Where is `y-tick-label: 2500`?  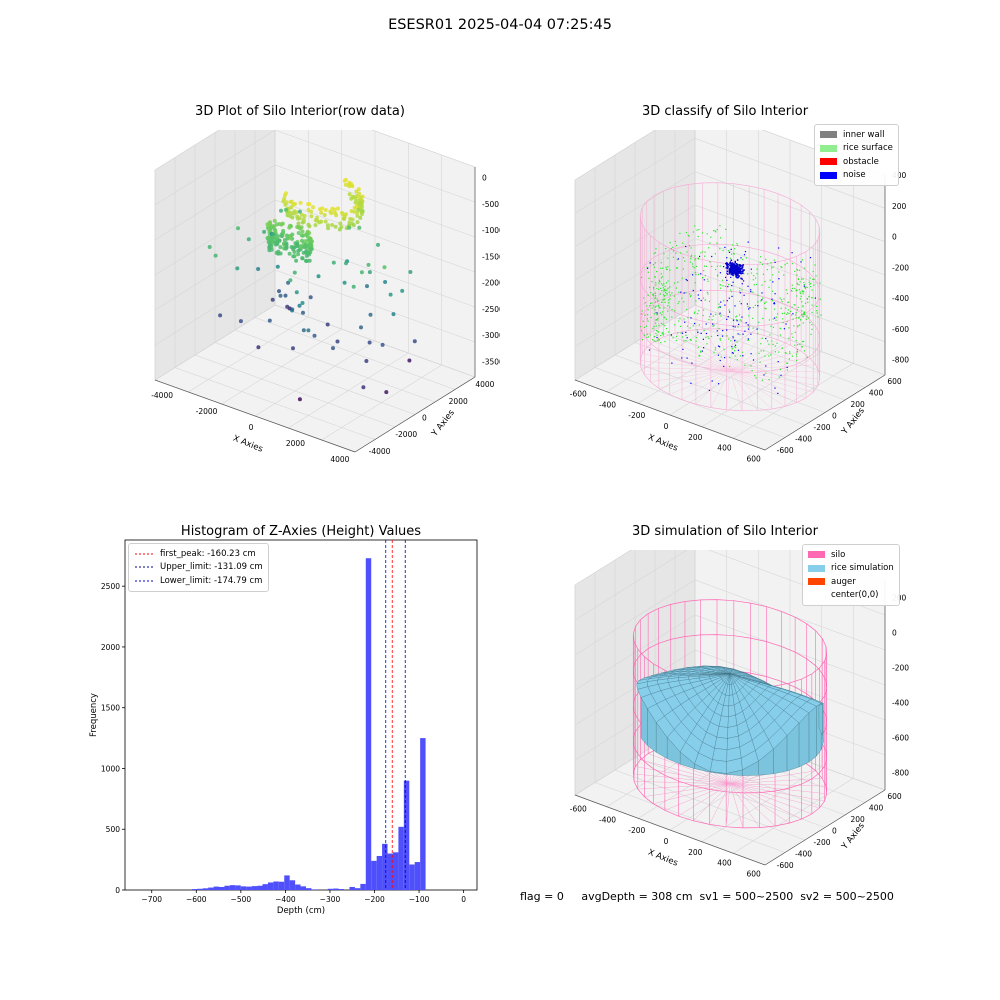
y-tick-label: 2500 is located at coordinates (110, 586).